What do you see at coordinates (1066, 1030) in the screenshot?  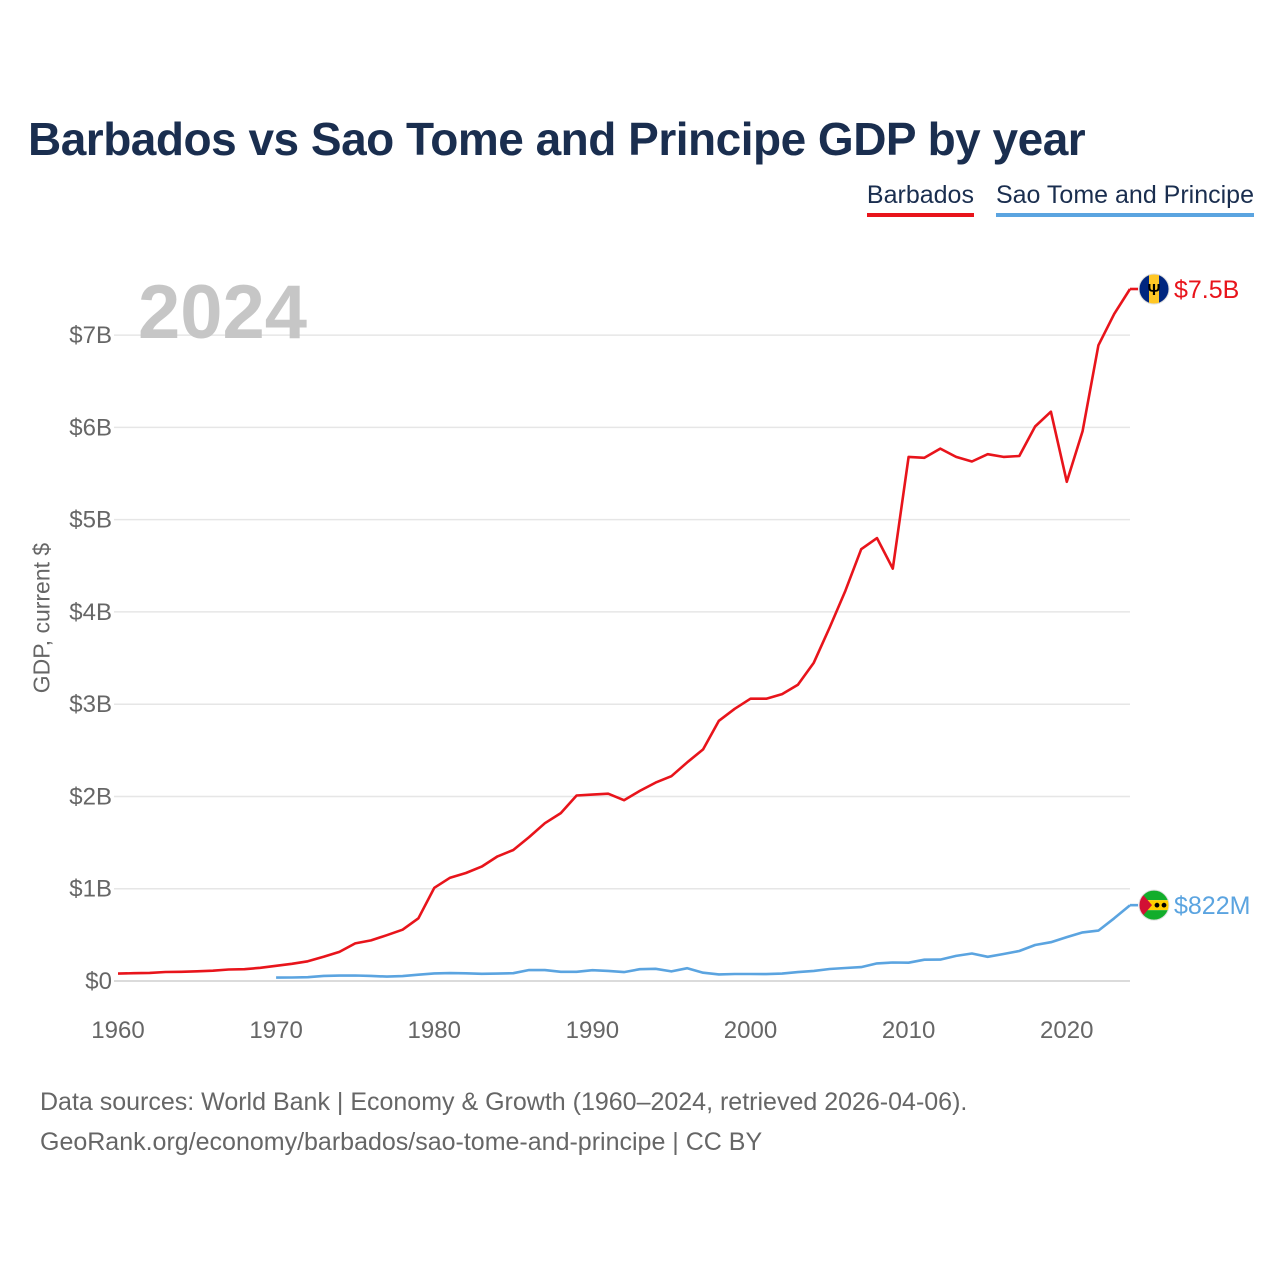 I see `x-tick-label: 2020` at bounding box center [1066, 1030].